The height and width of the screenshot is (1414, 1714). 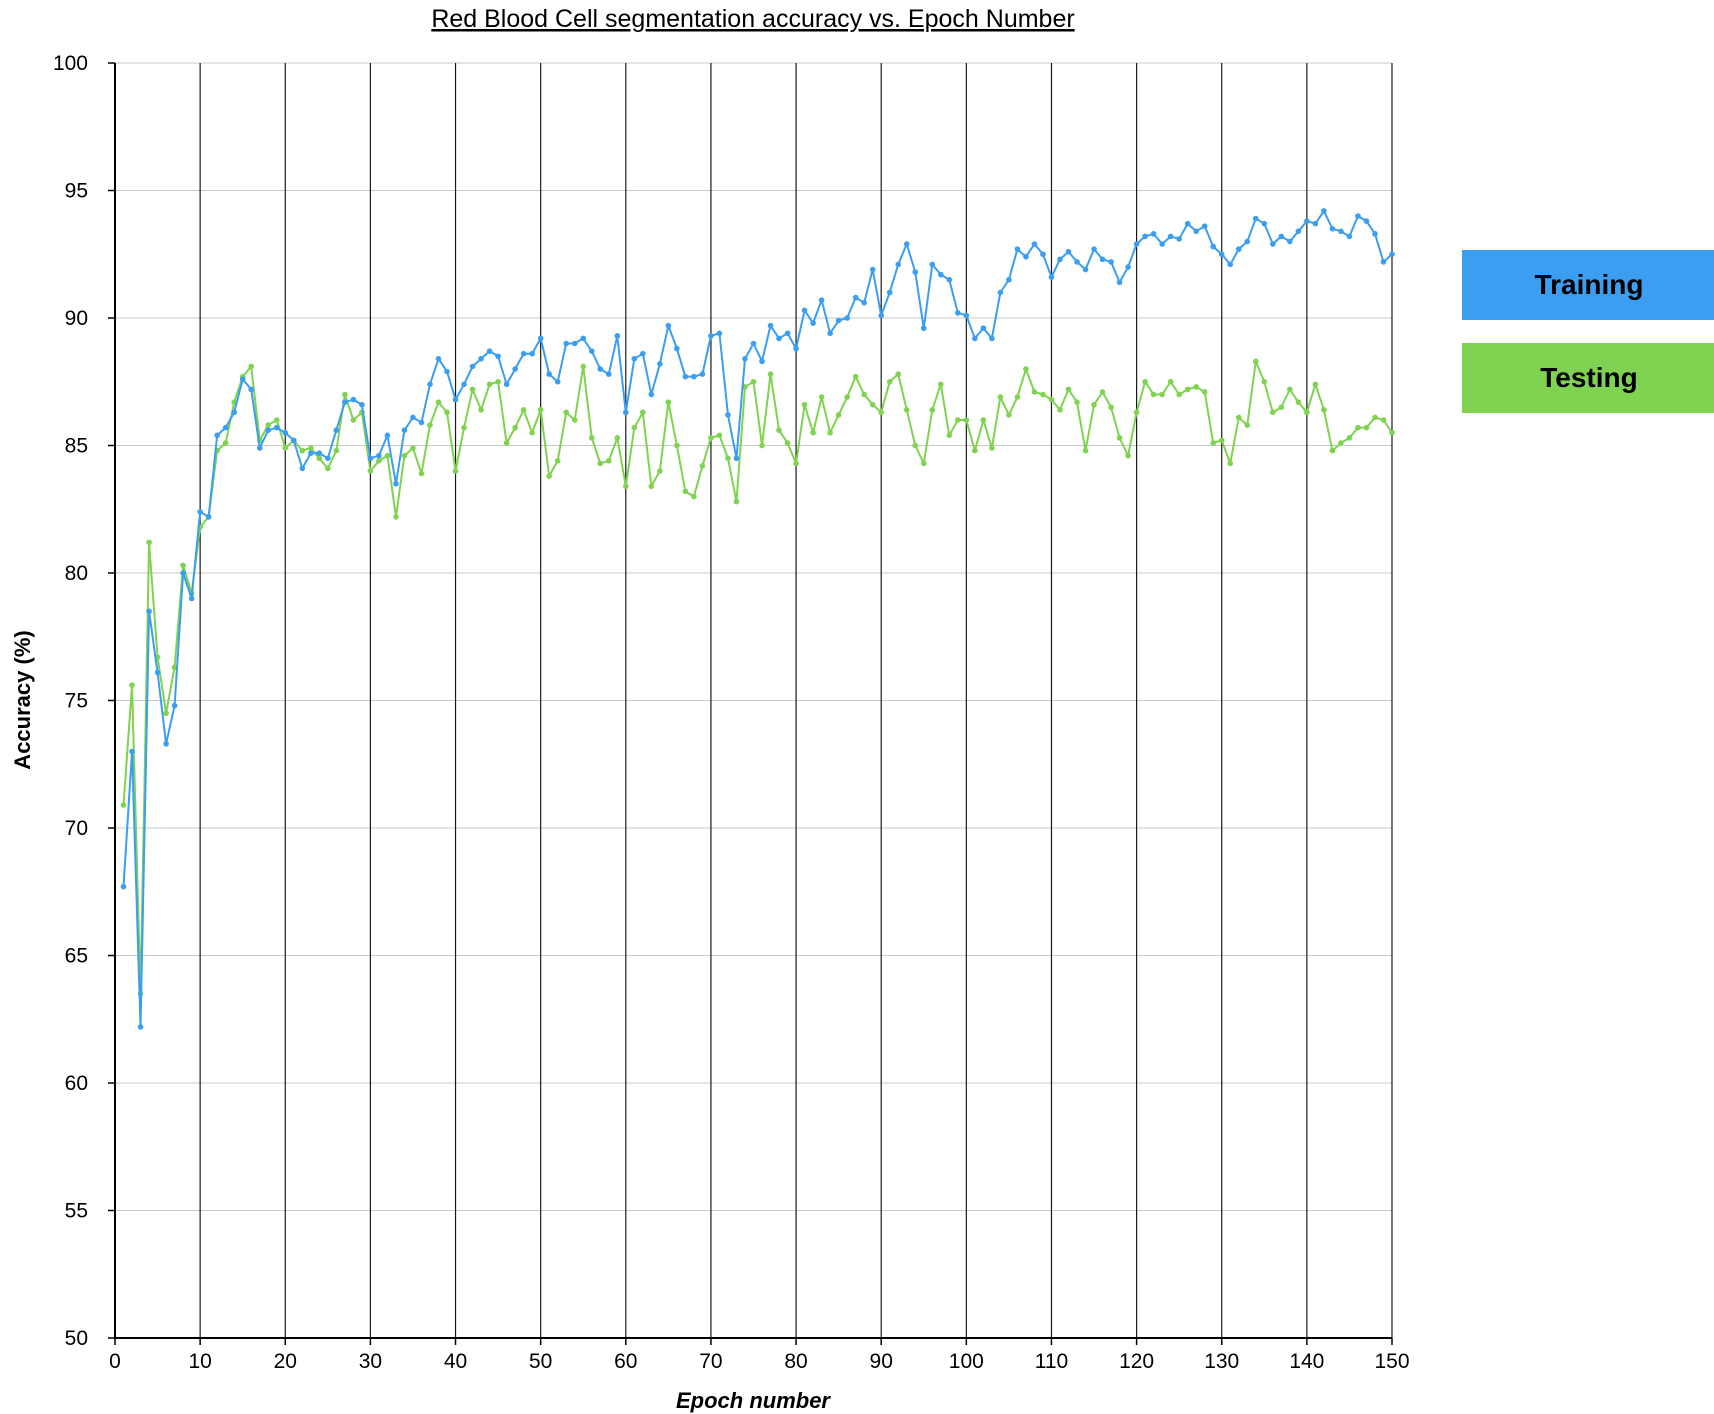 I want to click on y-tick-label: 90, so click(x=76, y=318).